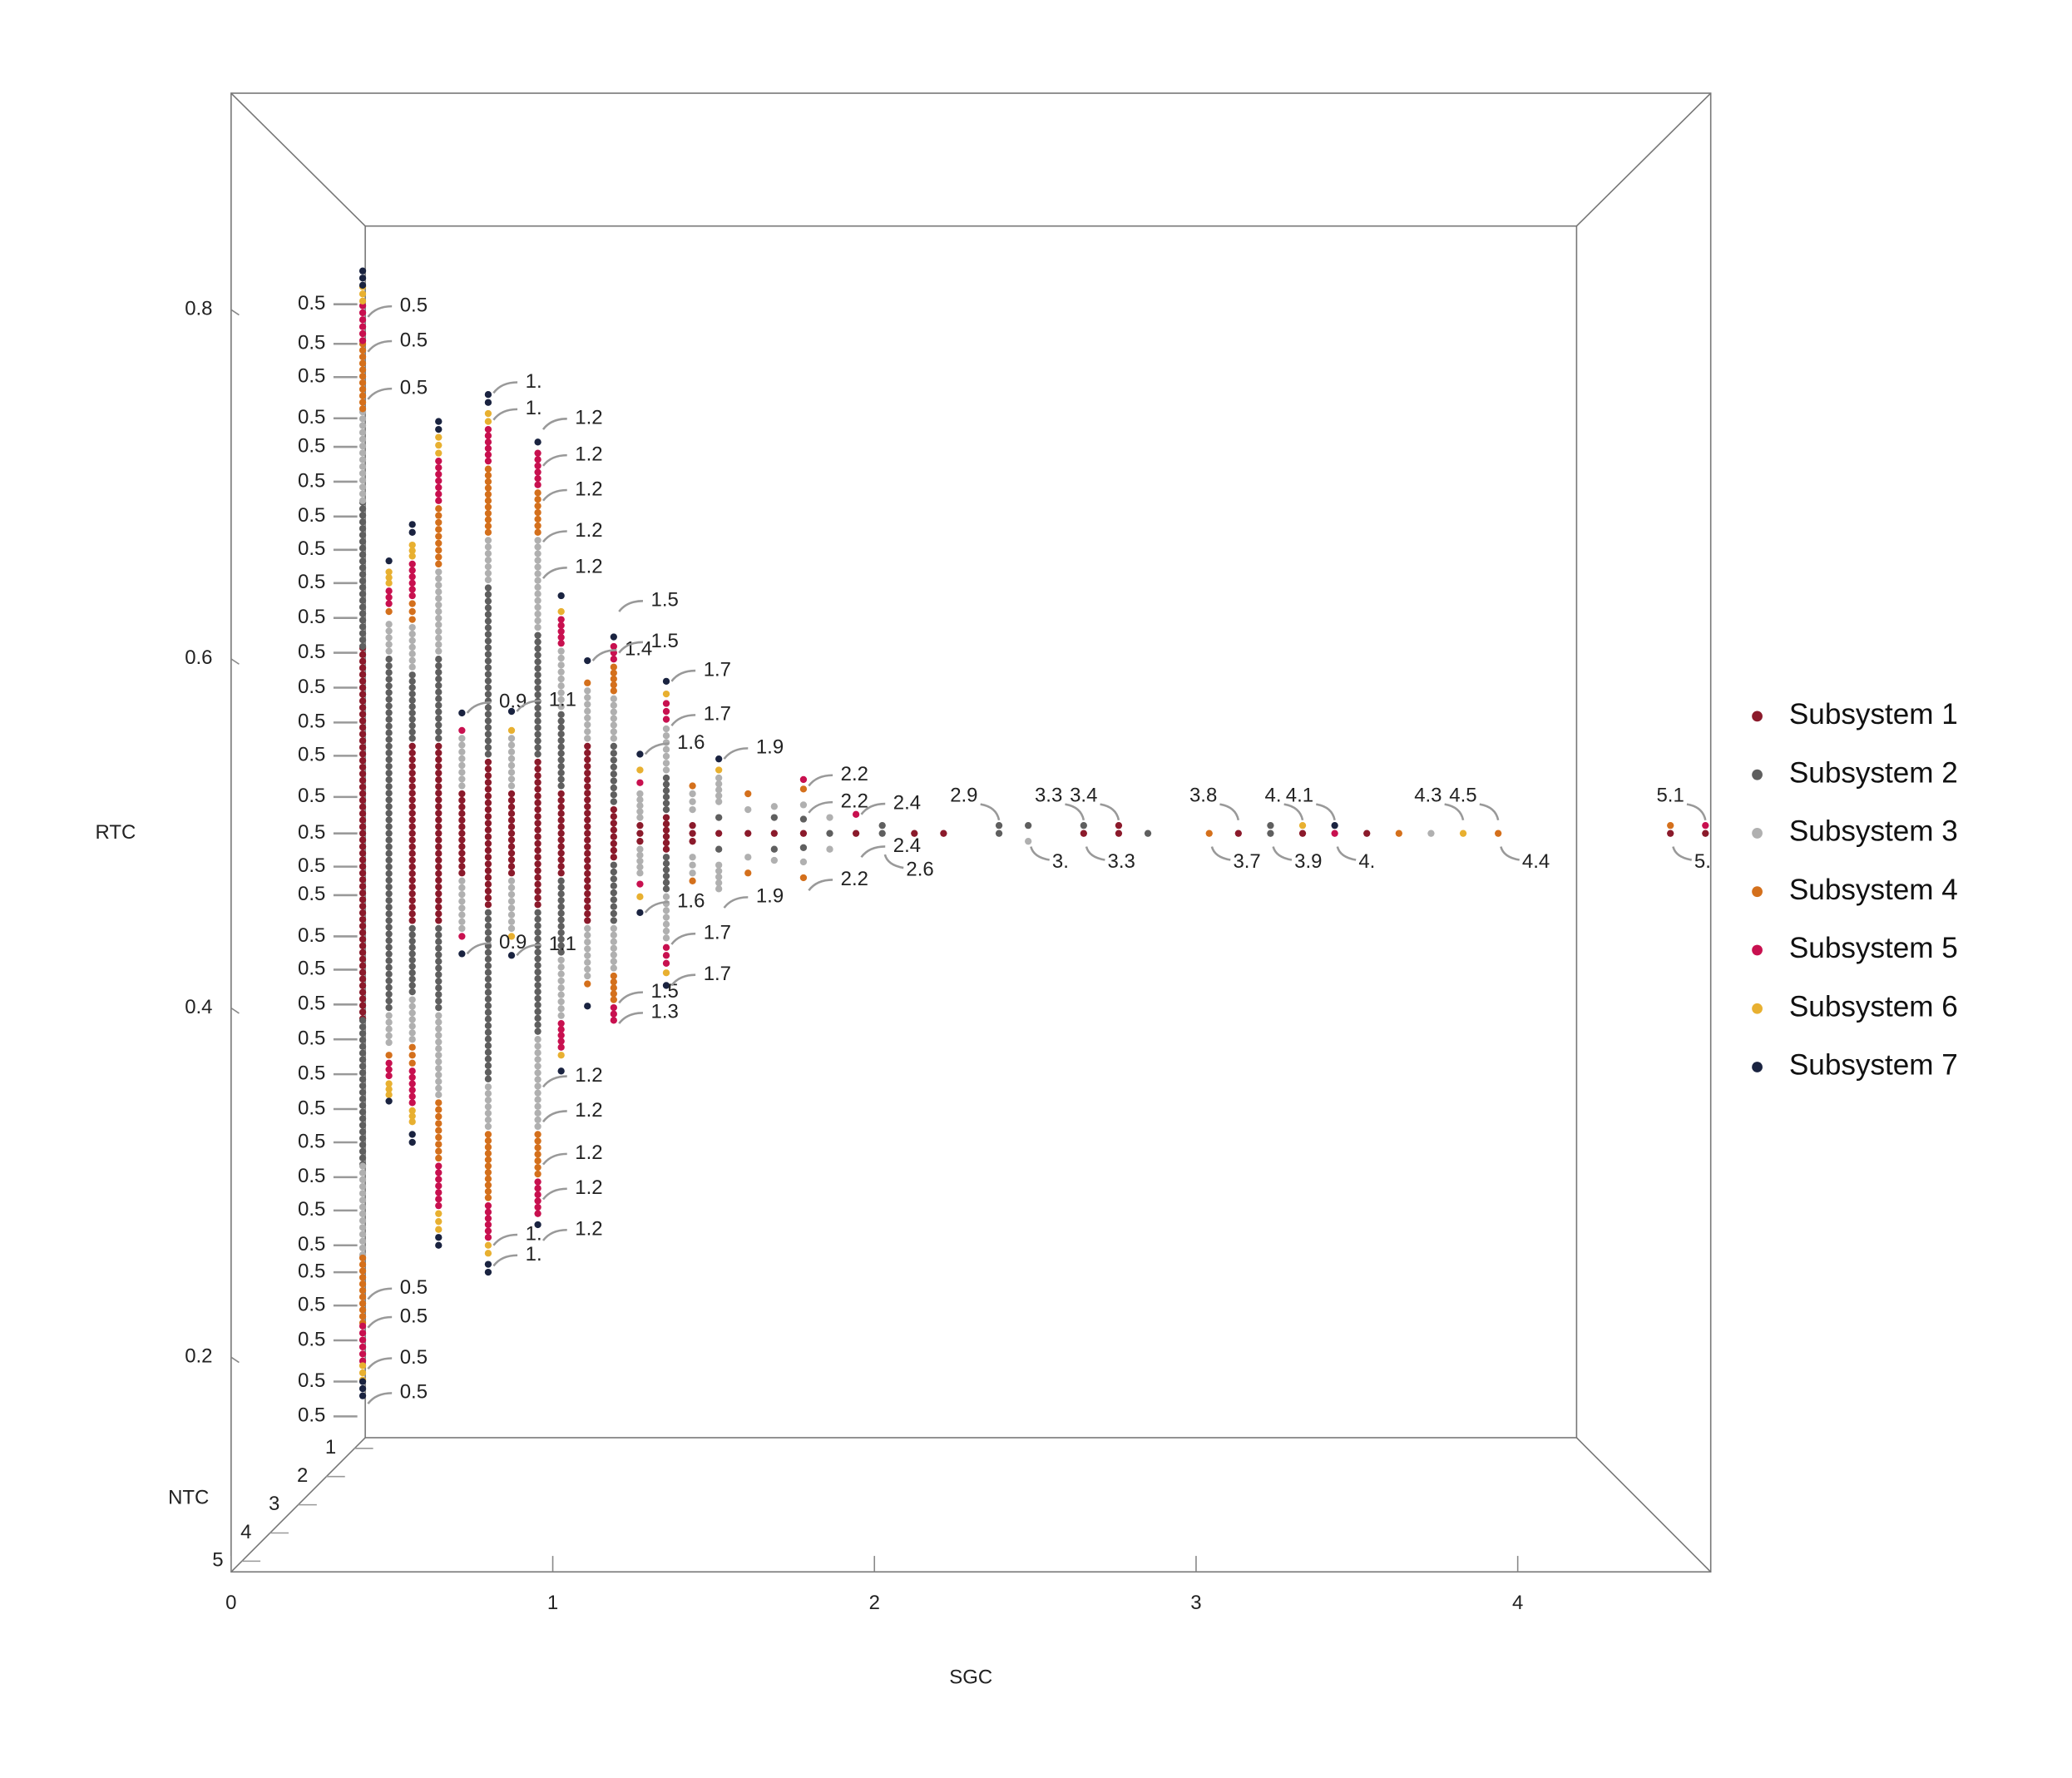 The height and width of the screenshot is (1778, 2072). Describe the element at coordinates (770, 748) in the screenshot. I see `point-label: 1.9` at that location.